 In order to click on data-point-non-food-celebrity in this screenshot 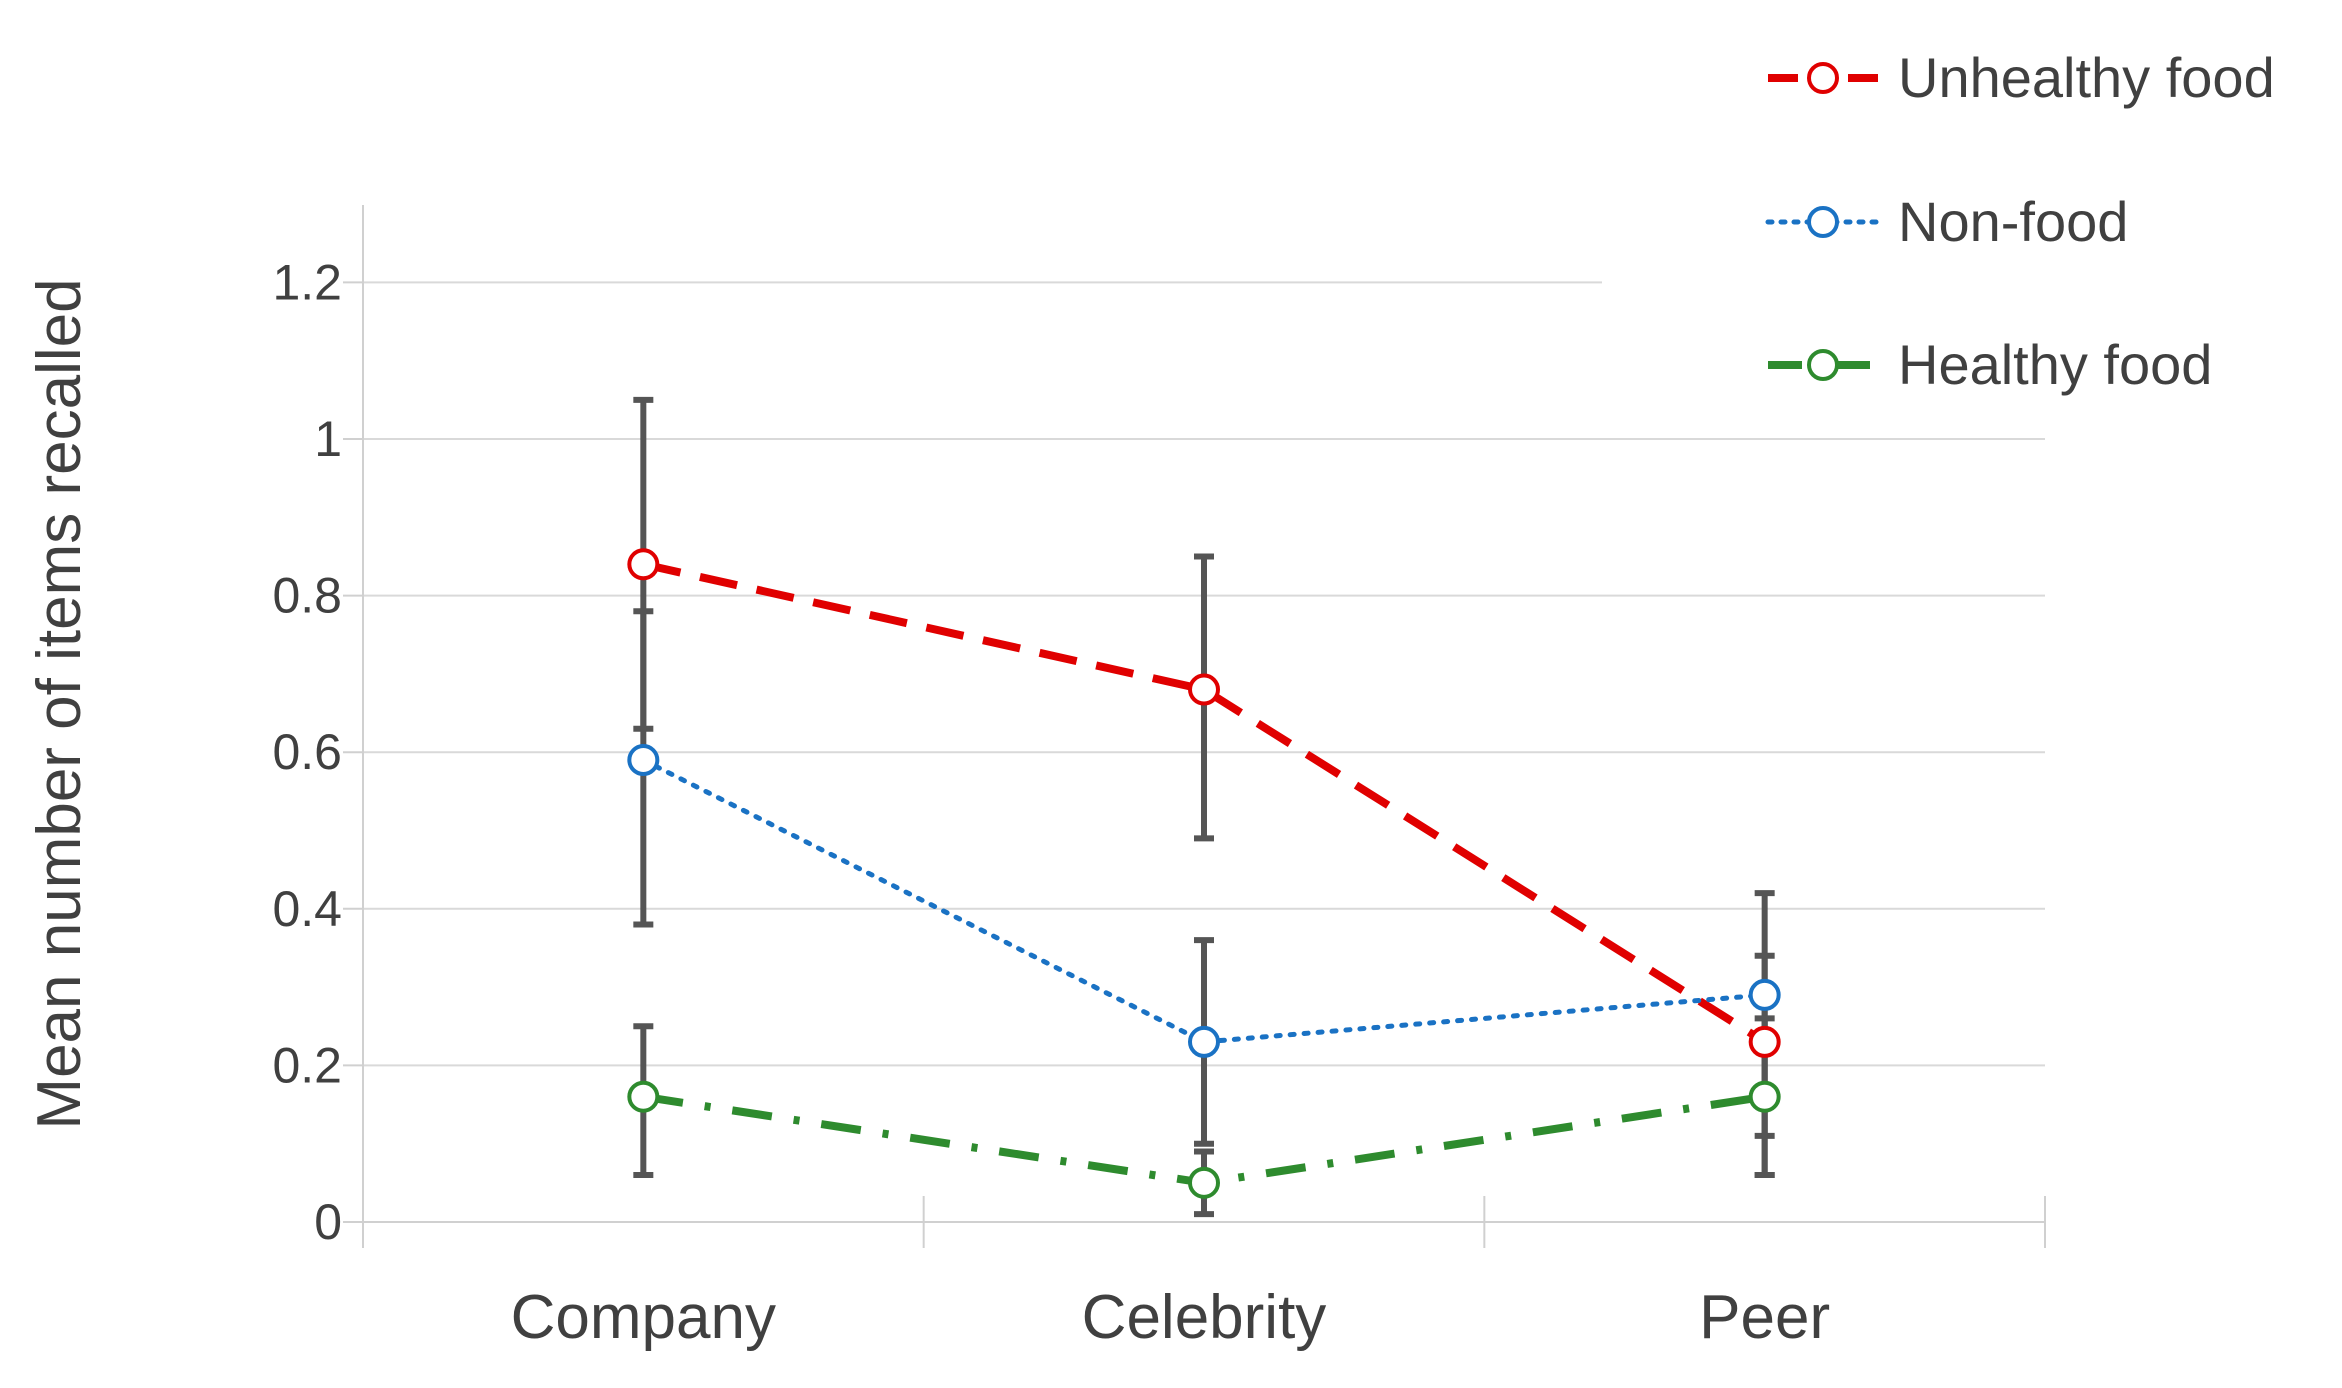, I will do `click(1204, 1041)`.